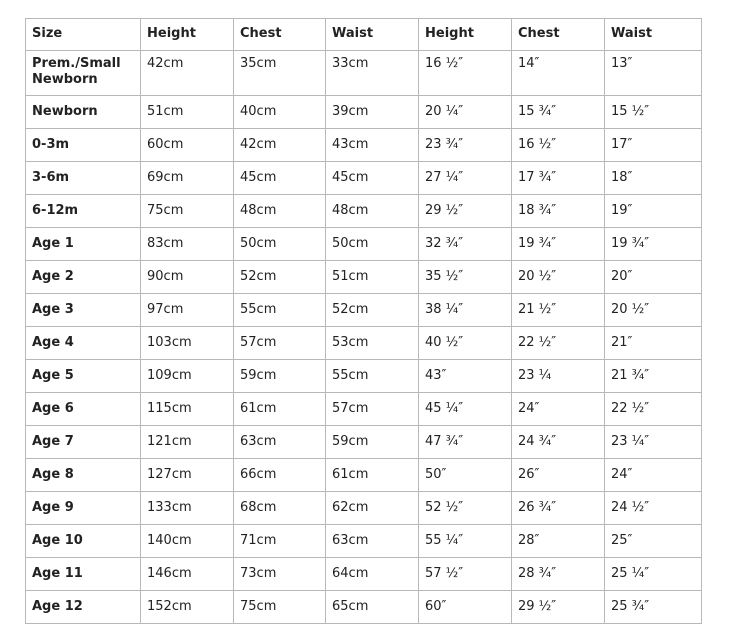  I want to click on measurement-cell: 127cm, so click(187, 475).